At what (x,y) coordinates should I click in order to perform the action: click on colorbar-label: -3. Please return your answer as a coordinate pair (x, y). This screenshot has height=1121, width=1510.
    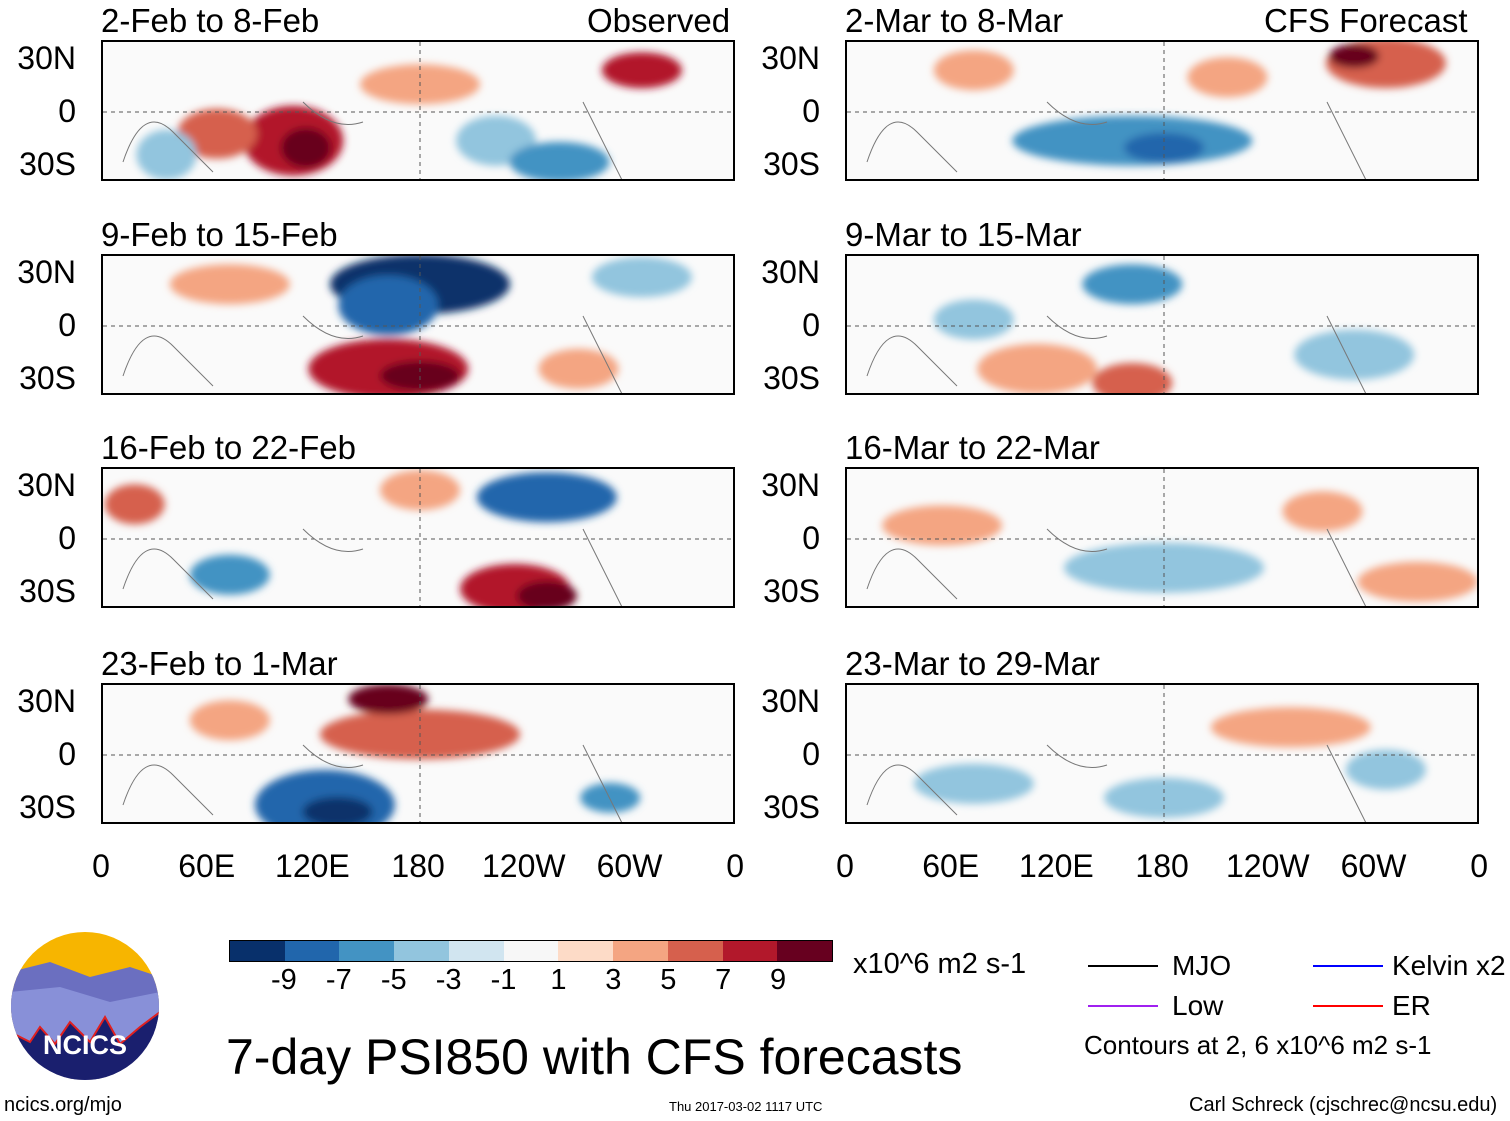
    Looking at the image, I should click on (448, 980).